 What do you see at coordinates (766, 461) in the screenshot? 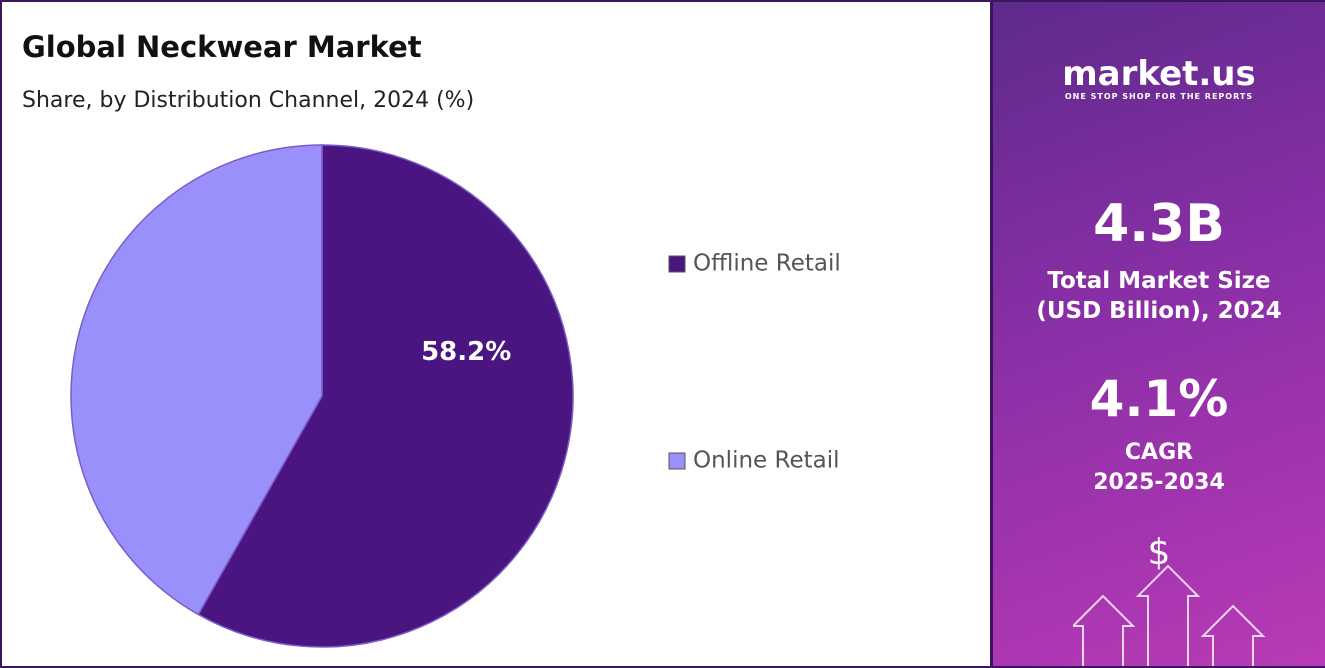
I see `legend-label: Online Retail` at bounding box center [766, 461].